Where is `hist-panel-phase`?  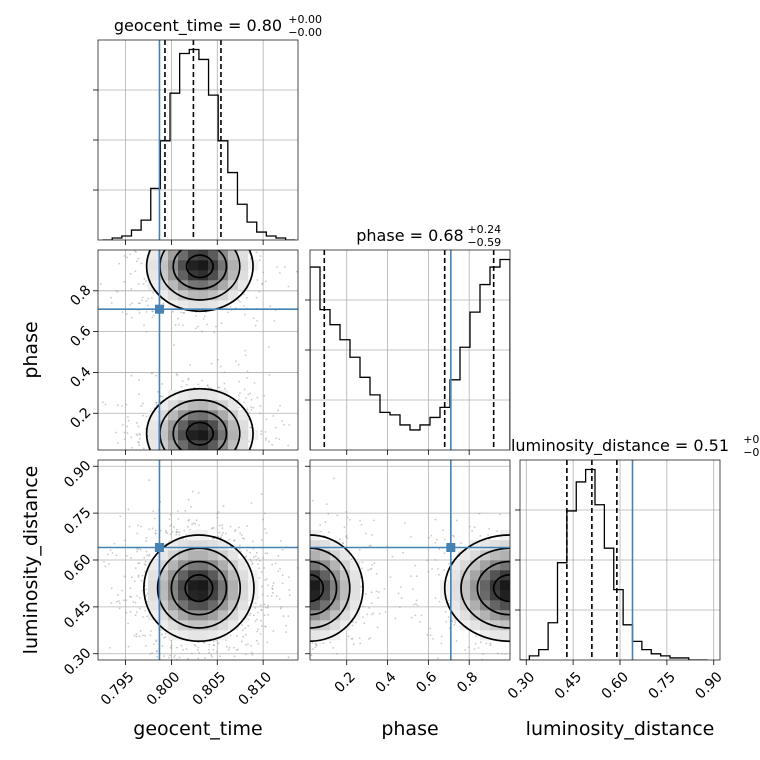 hist-panel-phase is located at coordinates (408, 352).